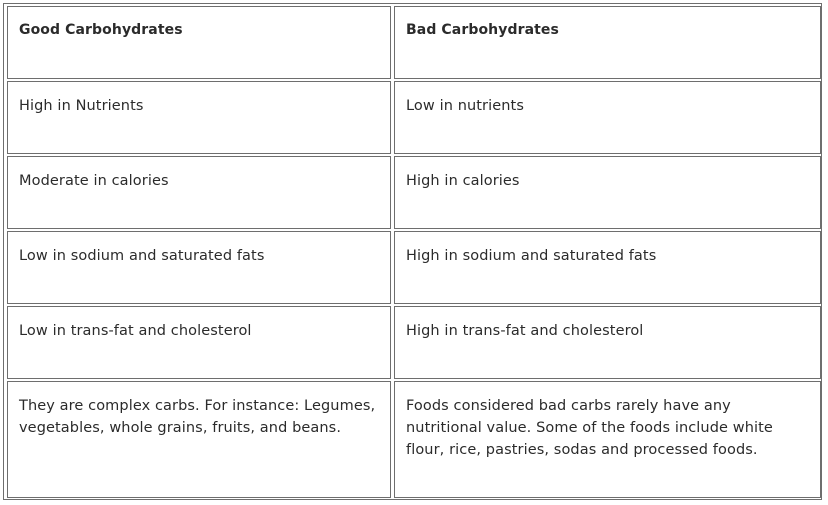 The image size is (828, 505). I want to click on table-cell-bad: High in trans-fat and cholesterol, so click(607, 342).